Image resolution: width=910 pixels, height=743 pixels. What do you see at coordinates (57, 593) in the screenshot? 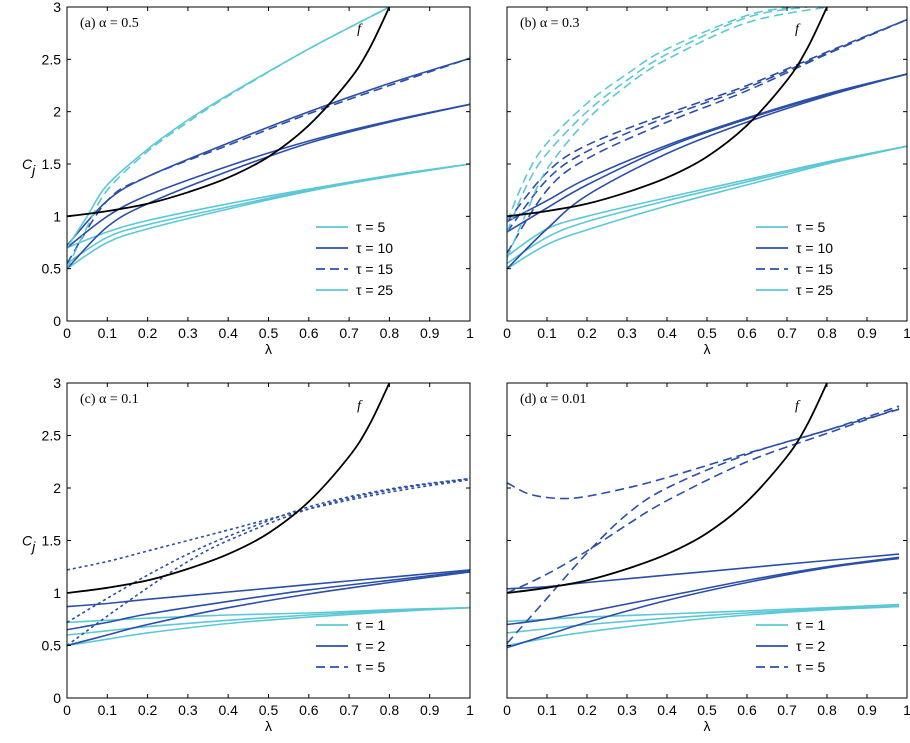
I see `y-tick-label: 1` at bounding box center [57, 593].